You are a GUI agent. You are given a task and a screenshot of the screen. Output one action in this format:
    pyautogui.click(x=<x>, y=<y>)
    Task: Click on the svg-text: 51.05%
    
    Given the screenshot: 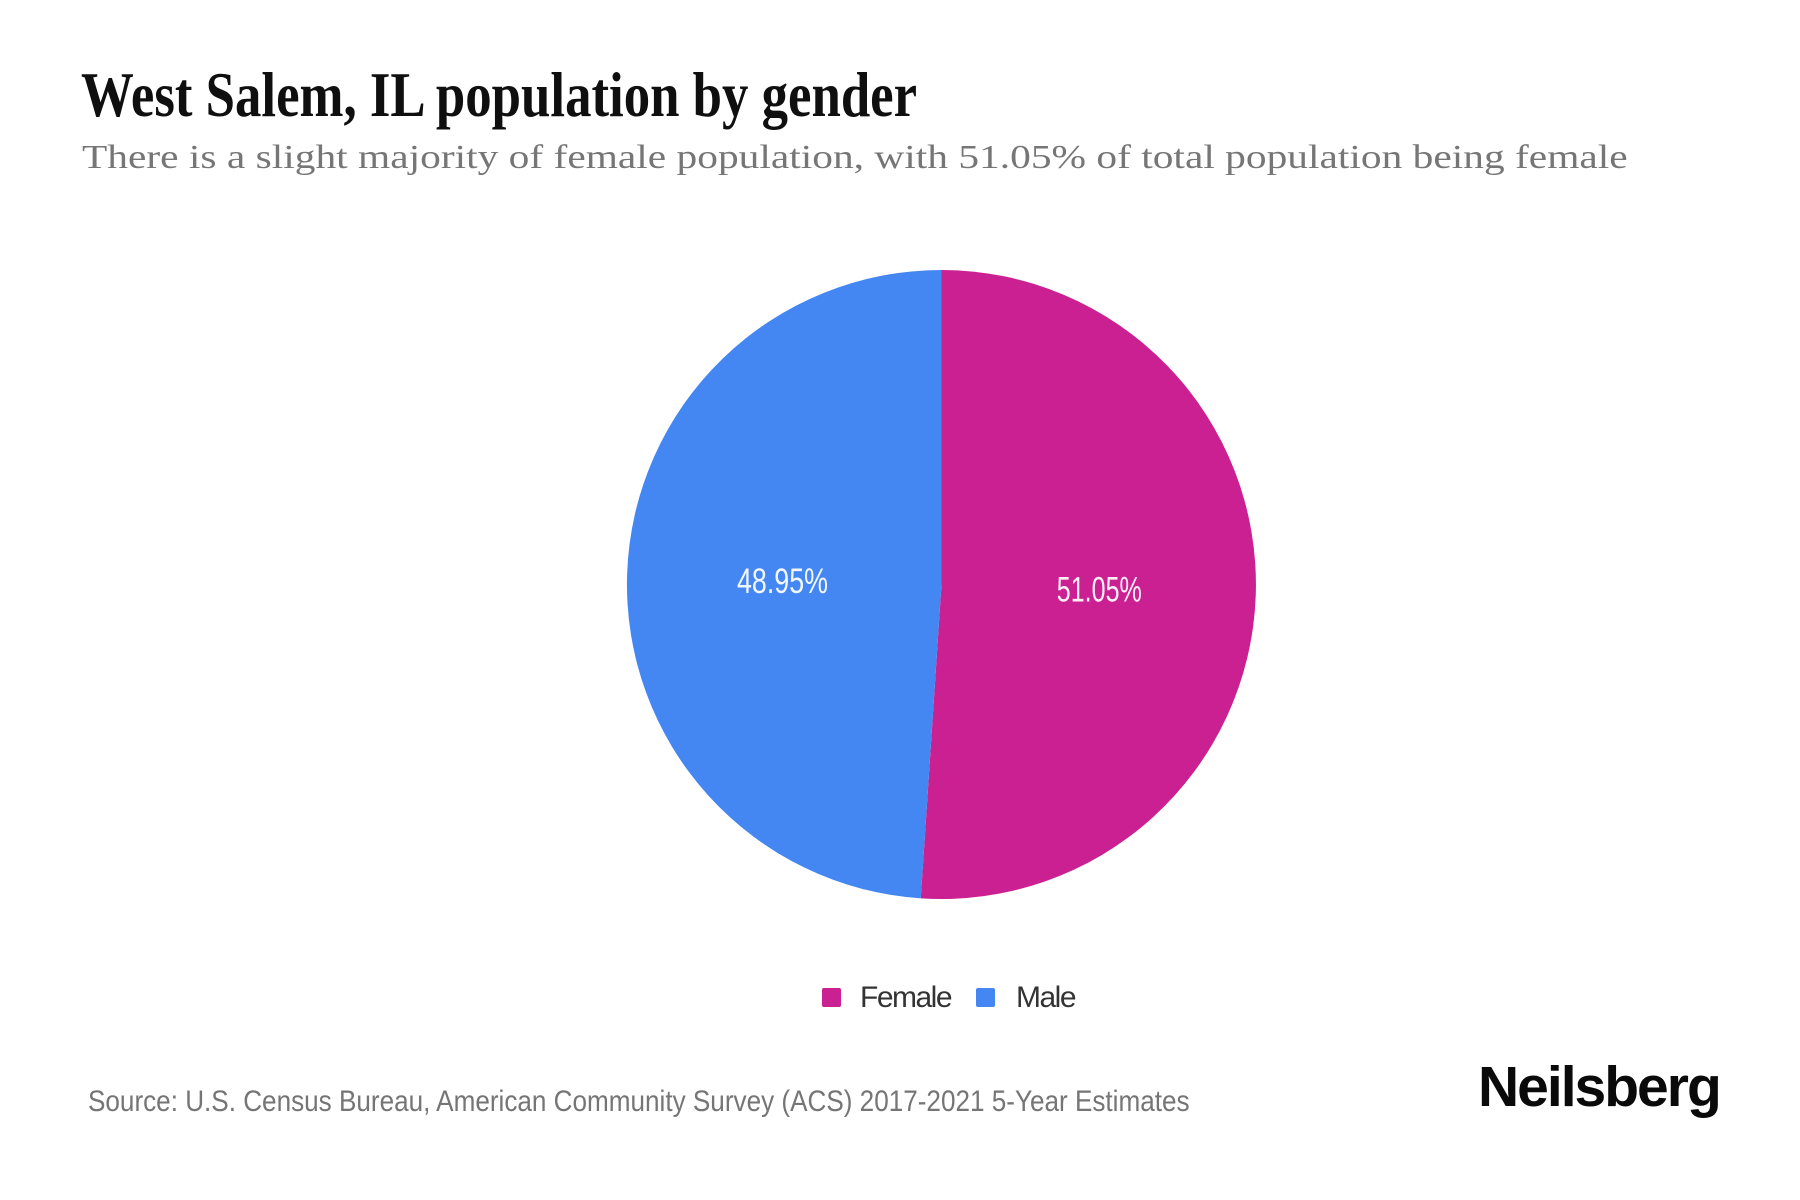 What is the action you would take?
    pyautogui.click(x=1099, y=589)
    